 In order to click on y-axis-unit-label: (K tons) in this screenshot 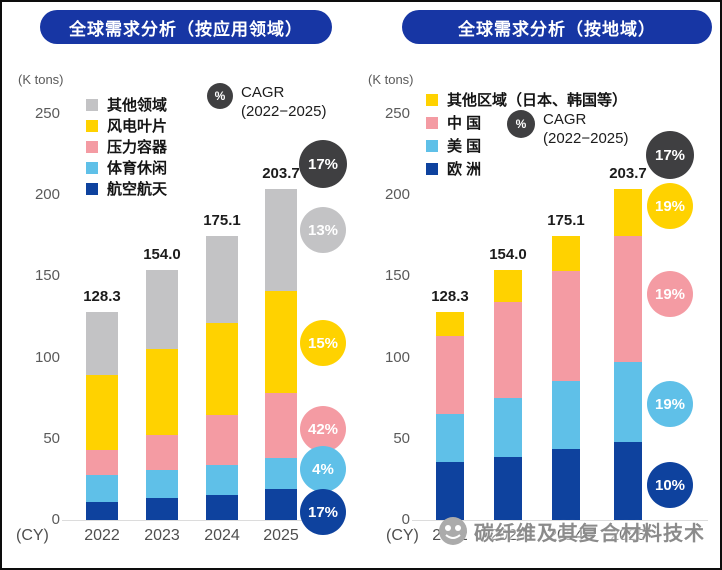, I will do `click(41, 79)`.